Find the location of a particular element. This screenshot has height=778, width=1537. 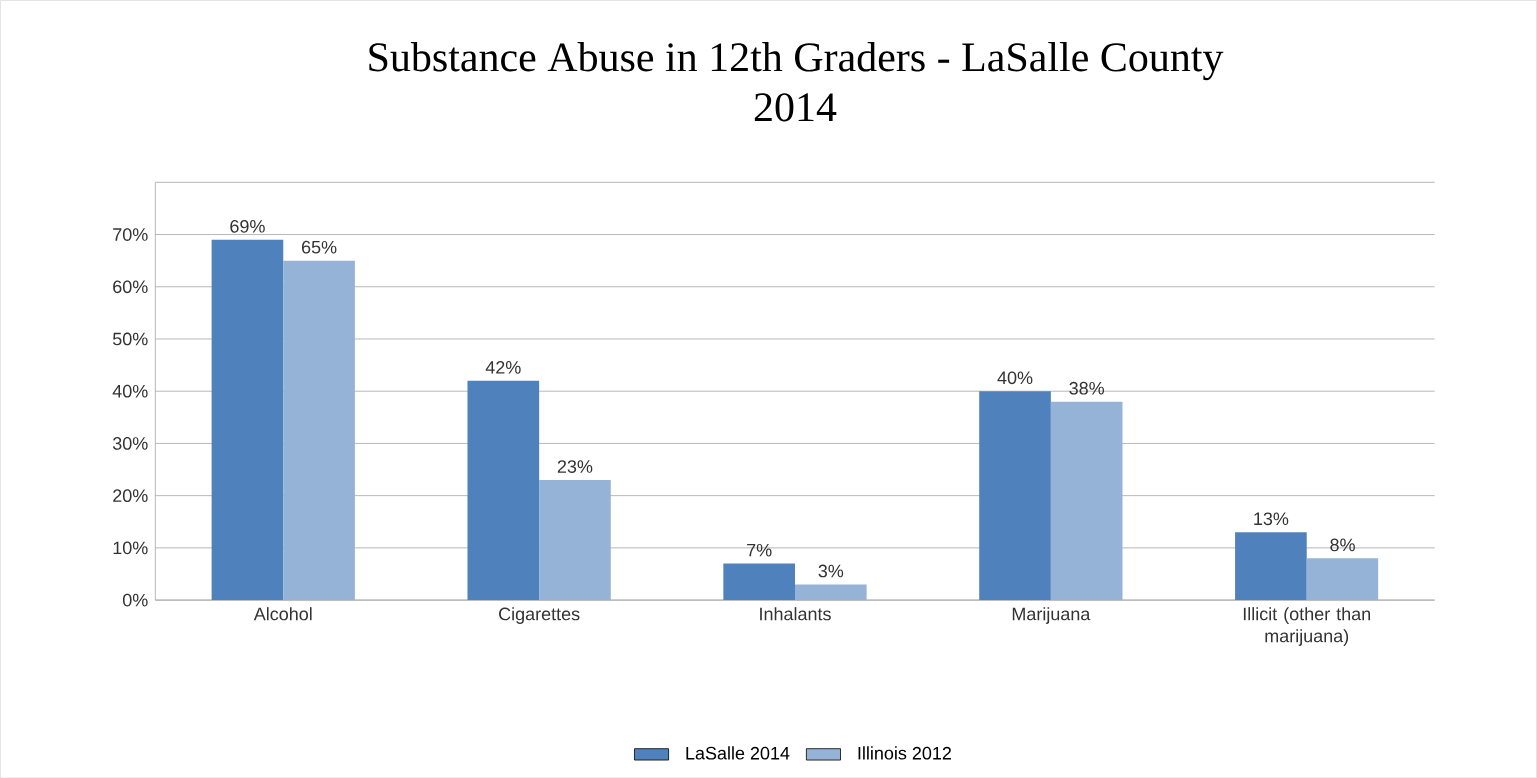

data-label: 13% is located at coordinates (1271, 518).